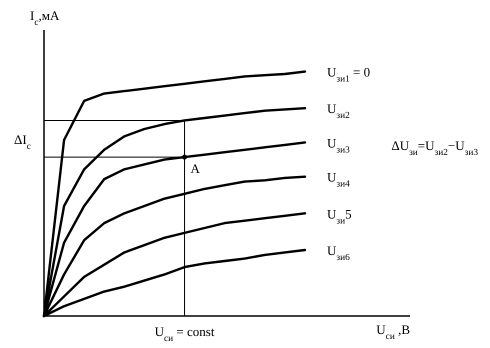 This screenshot has height=348, width=490. What do you see at coordinates (338, 180) in the screenshot?
I see `series-label: U$_{зи4}$` at bounding box center [338, 180].